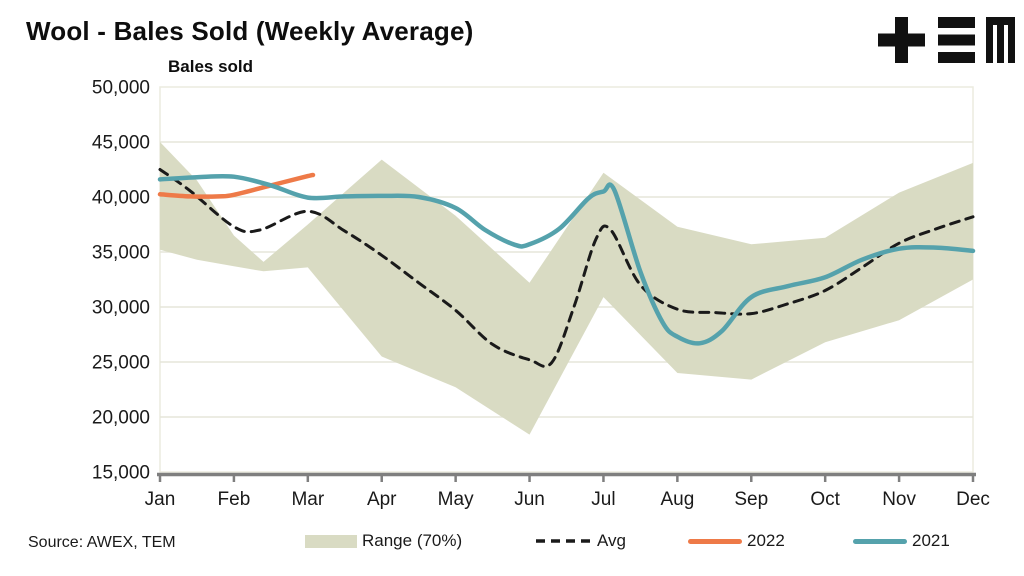 The image size is (1024, 576). What do you see at coordinates (901, 40) in the screenshot?
I see `logo-plus-icon` at bounding box center [901, 40].